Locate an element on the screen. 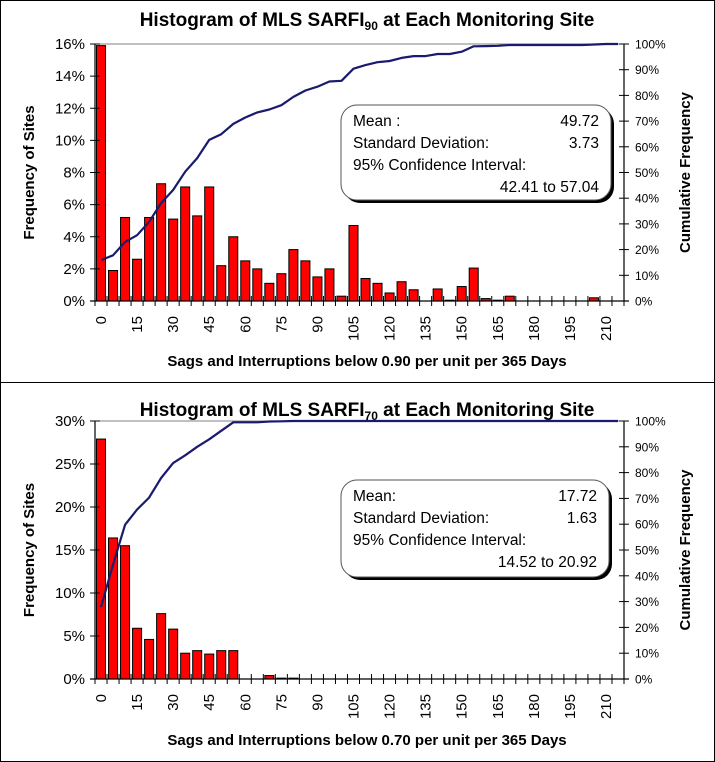 This screenshot has height=762, width=715. y-tick-label: 12% is located at coordinates (70, 108).